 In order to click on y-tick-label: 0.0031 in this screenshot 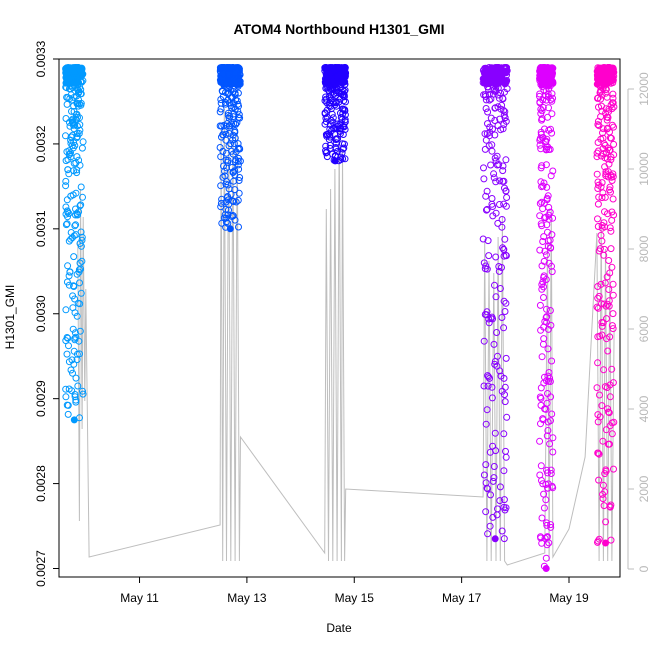, I will do `click(41, 228)`.